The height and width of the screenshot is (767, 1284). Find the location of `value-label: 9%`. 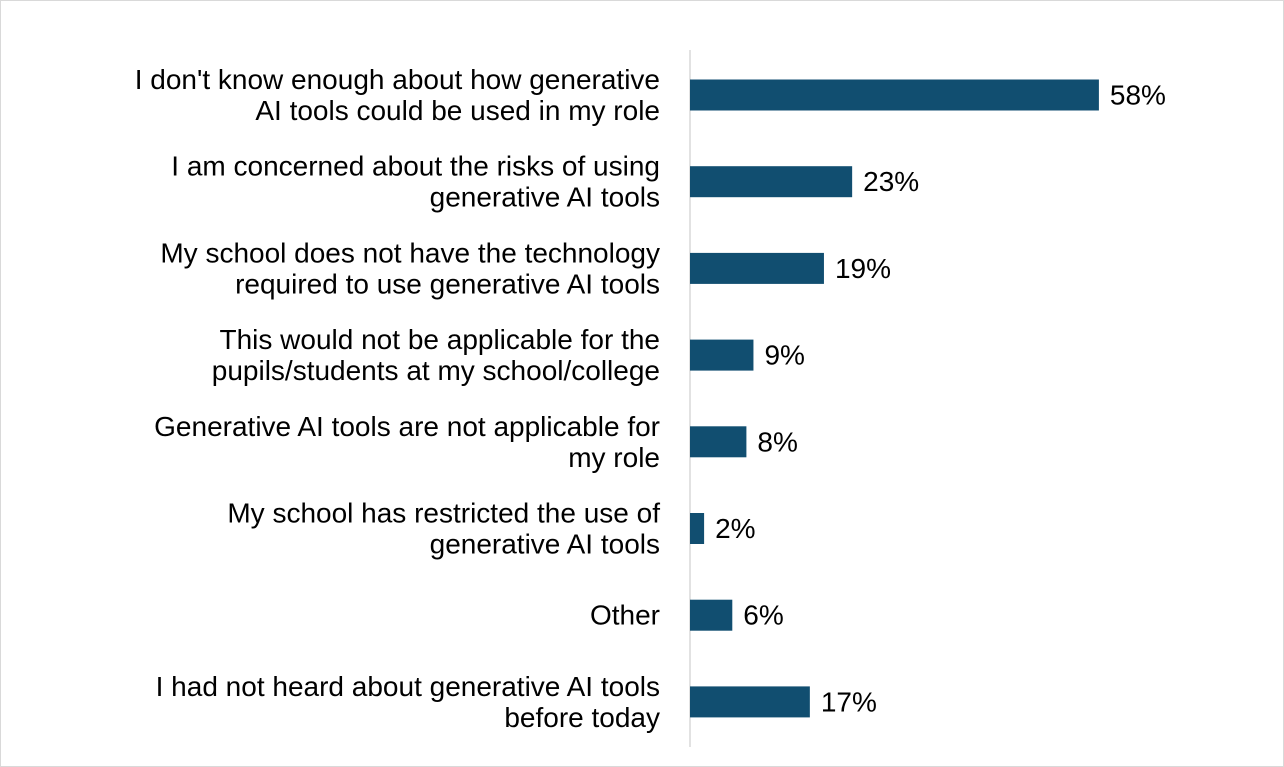

value-label: 9% is located at coordinates (784, 355).